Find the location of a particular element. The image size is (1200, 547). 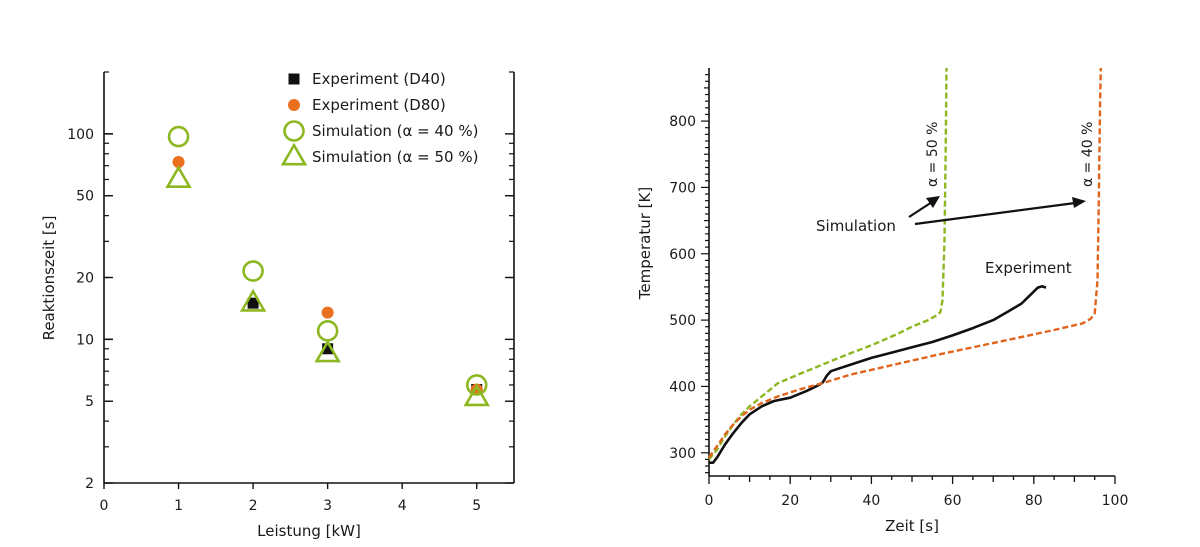

legend-label: Experiment (D80) is located at coordinates (379, 105).